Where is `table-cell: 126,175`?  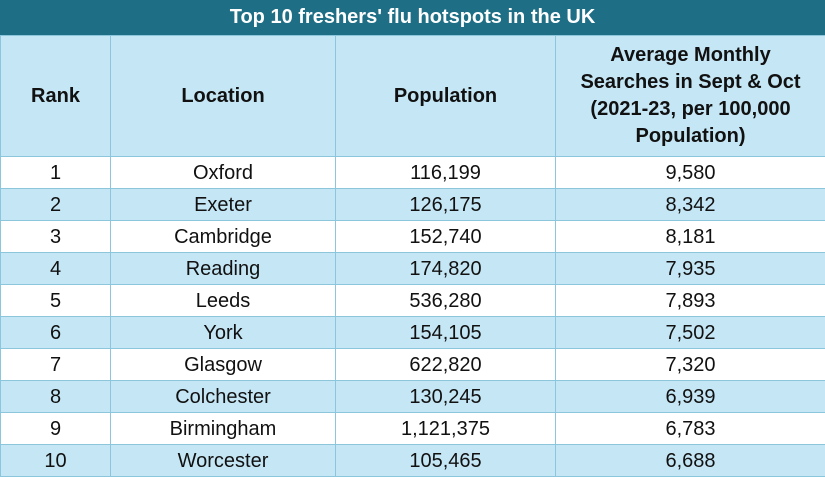
table-cell: 126,175 is located at coordinates (446, 205).